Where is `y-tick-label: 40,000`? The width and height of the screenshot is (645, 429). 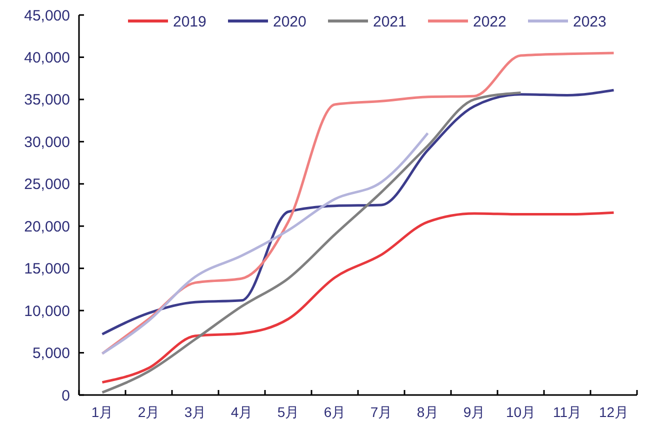
y-tick-label: 40,000 is located at coordinates (47, 57).